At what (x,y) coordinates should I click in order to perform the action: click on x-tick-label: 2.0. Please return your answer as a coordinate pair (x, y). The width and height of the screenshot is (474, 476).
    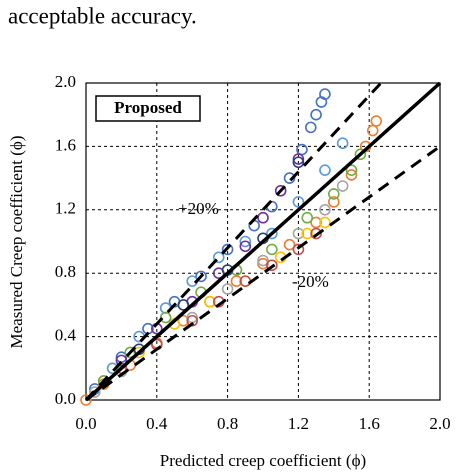
    Looking at the image, I should click on (439, 423).